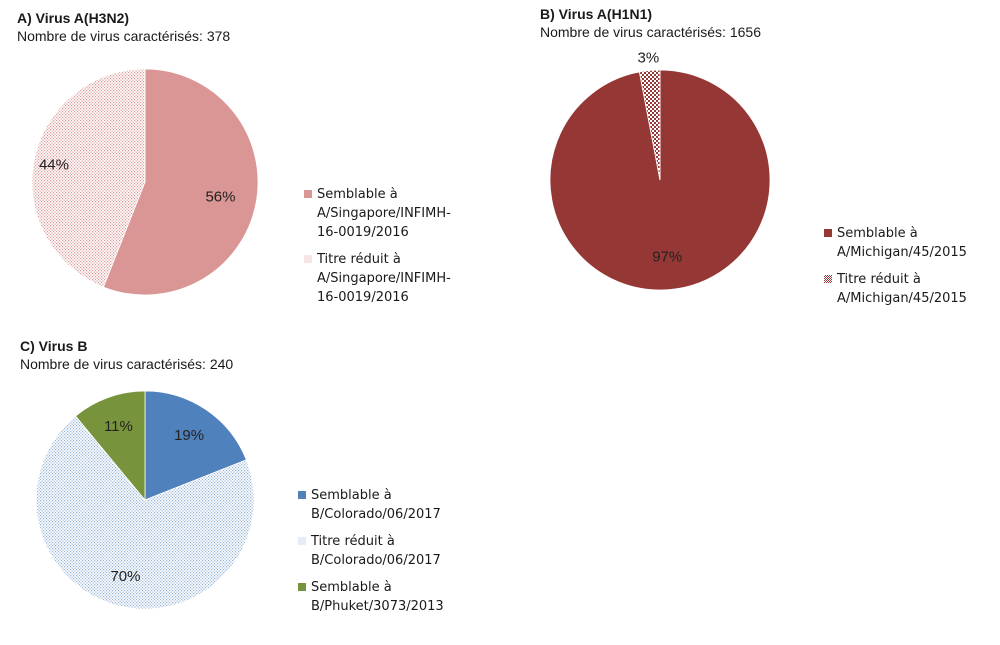 Image resolution: width=1000 pixels, height=645 pixels. I want to click on slice-data-label: 3%, so click(649, 57).